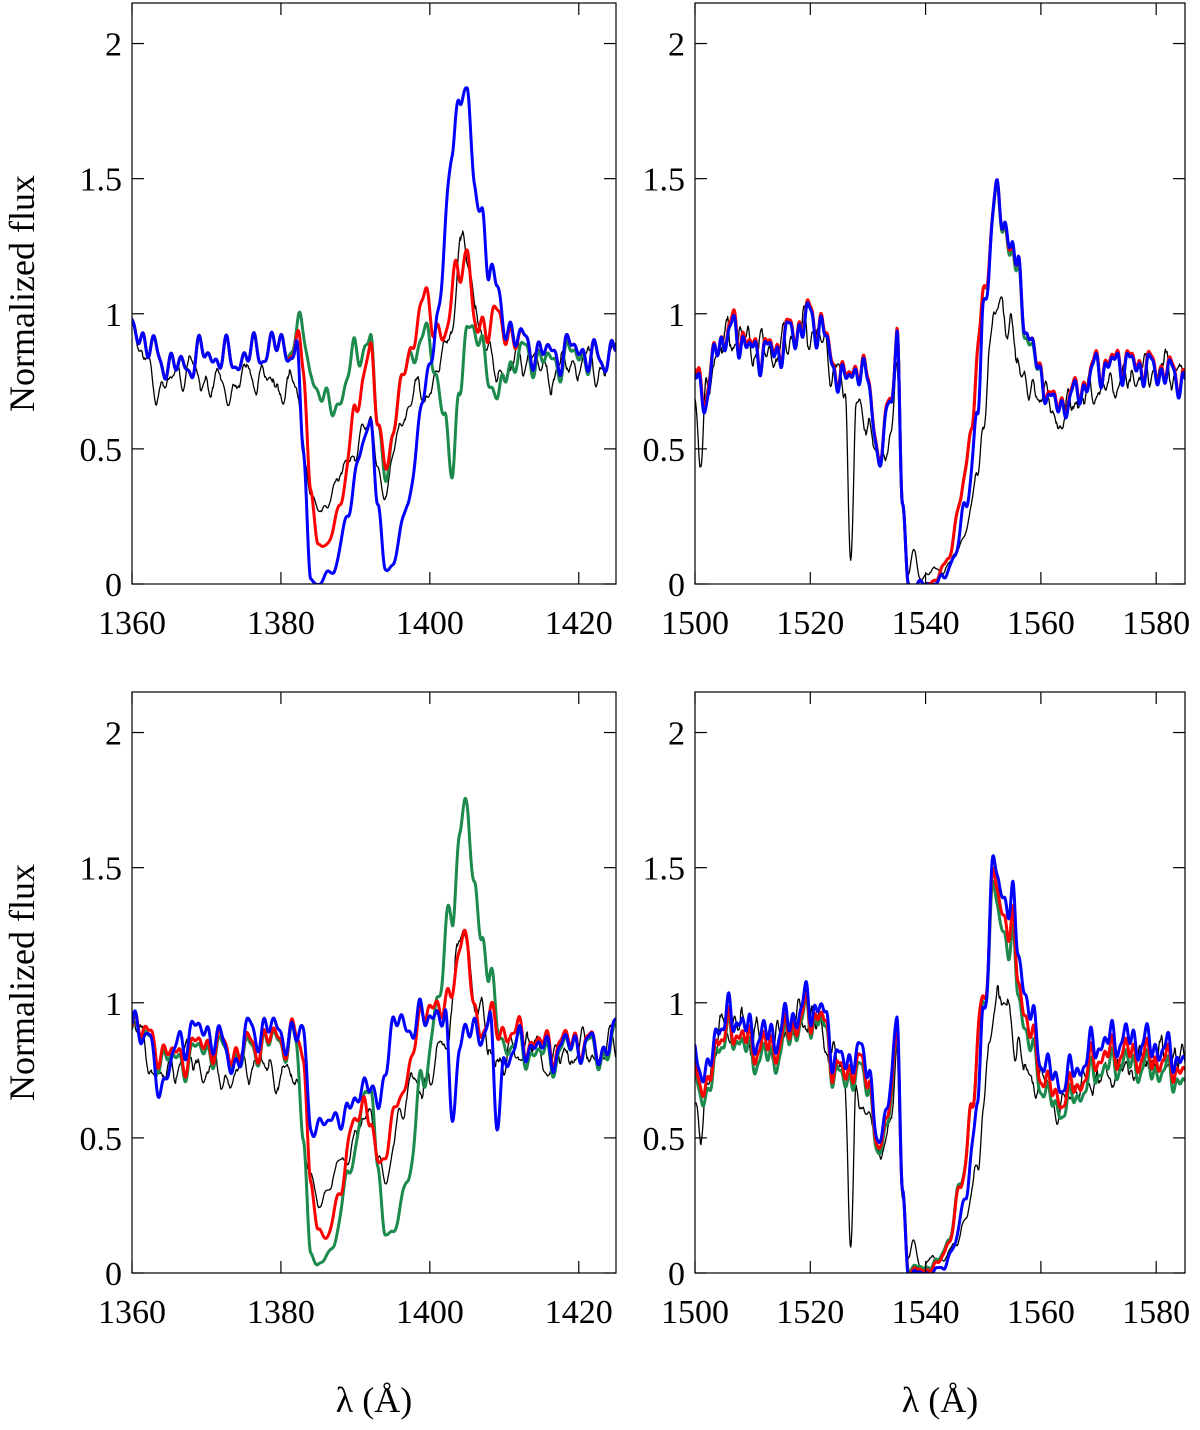 This screenshot has height=1430, width=1200. I want to click on series-line-observed, so click(374, 1069).